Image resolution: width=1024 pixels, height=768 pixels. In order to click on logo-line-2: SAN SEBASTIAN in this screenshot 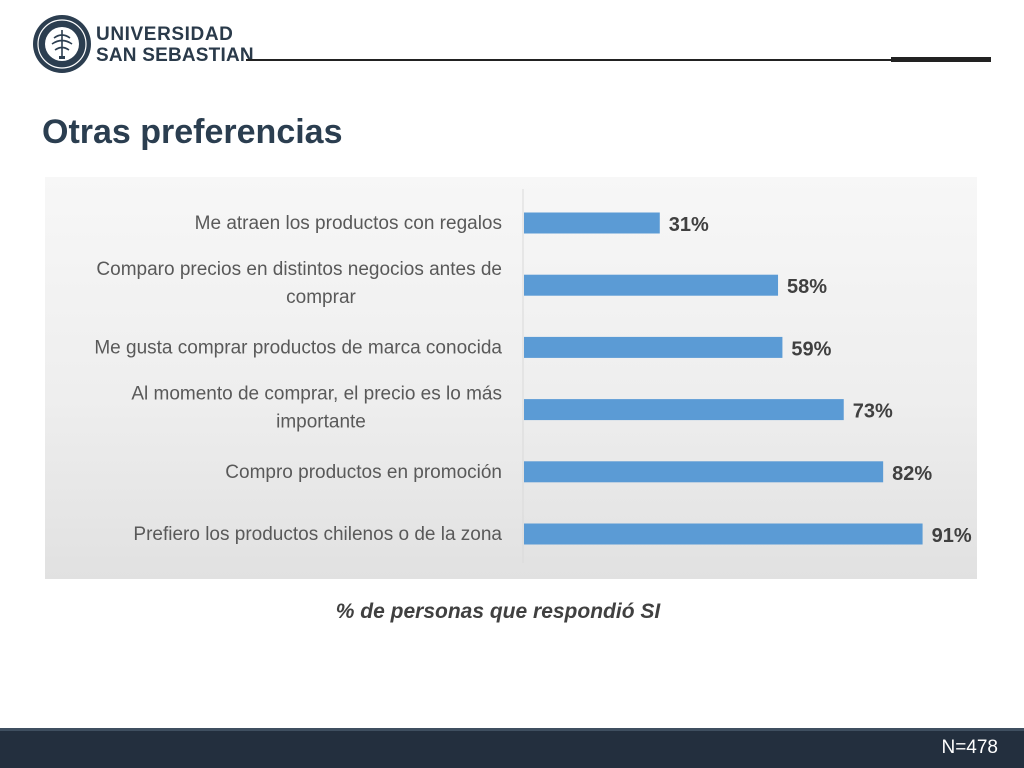, I will do `click(175, 55)`.